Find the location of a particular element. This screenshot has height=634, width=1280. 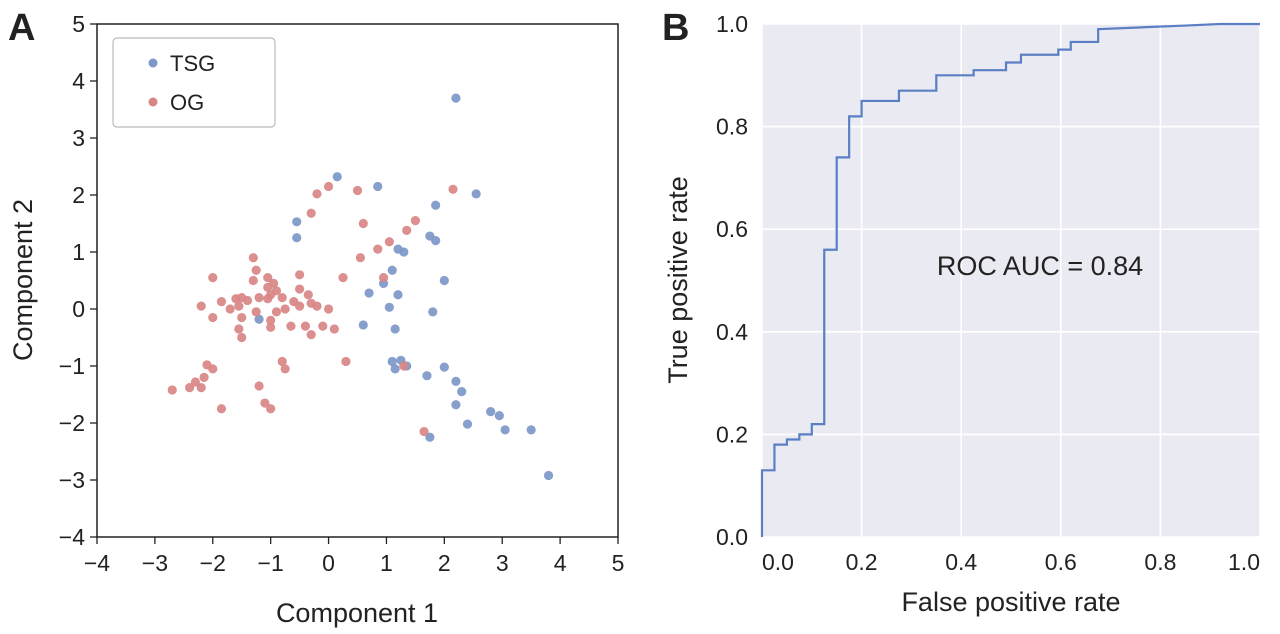

scatter-x-axis-label: Component 1 is located at coordinates (357, 613).